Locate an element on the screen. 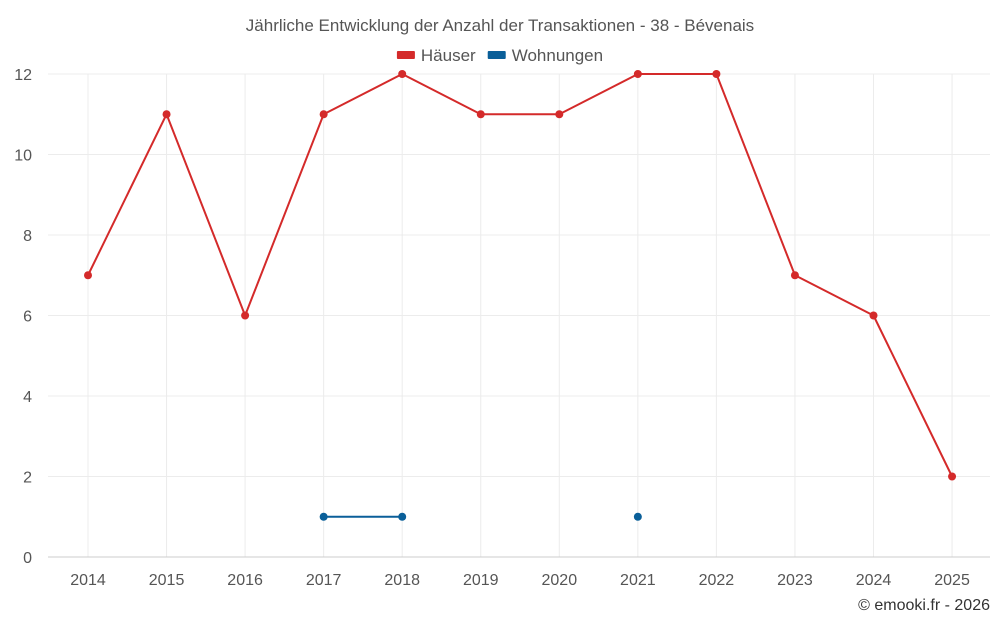 The image size is (1000, 625). credit-text: © emooki.fr - 2026 is located at coordinates (924, 605).